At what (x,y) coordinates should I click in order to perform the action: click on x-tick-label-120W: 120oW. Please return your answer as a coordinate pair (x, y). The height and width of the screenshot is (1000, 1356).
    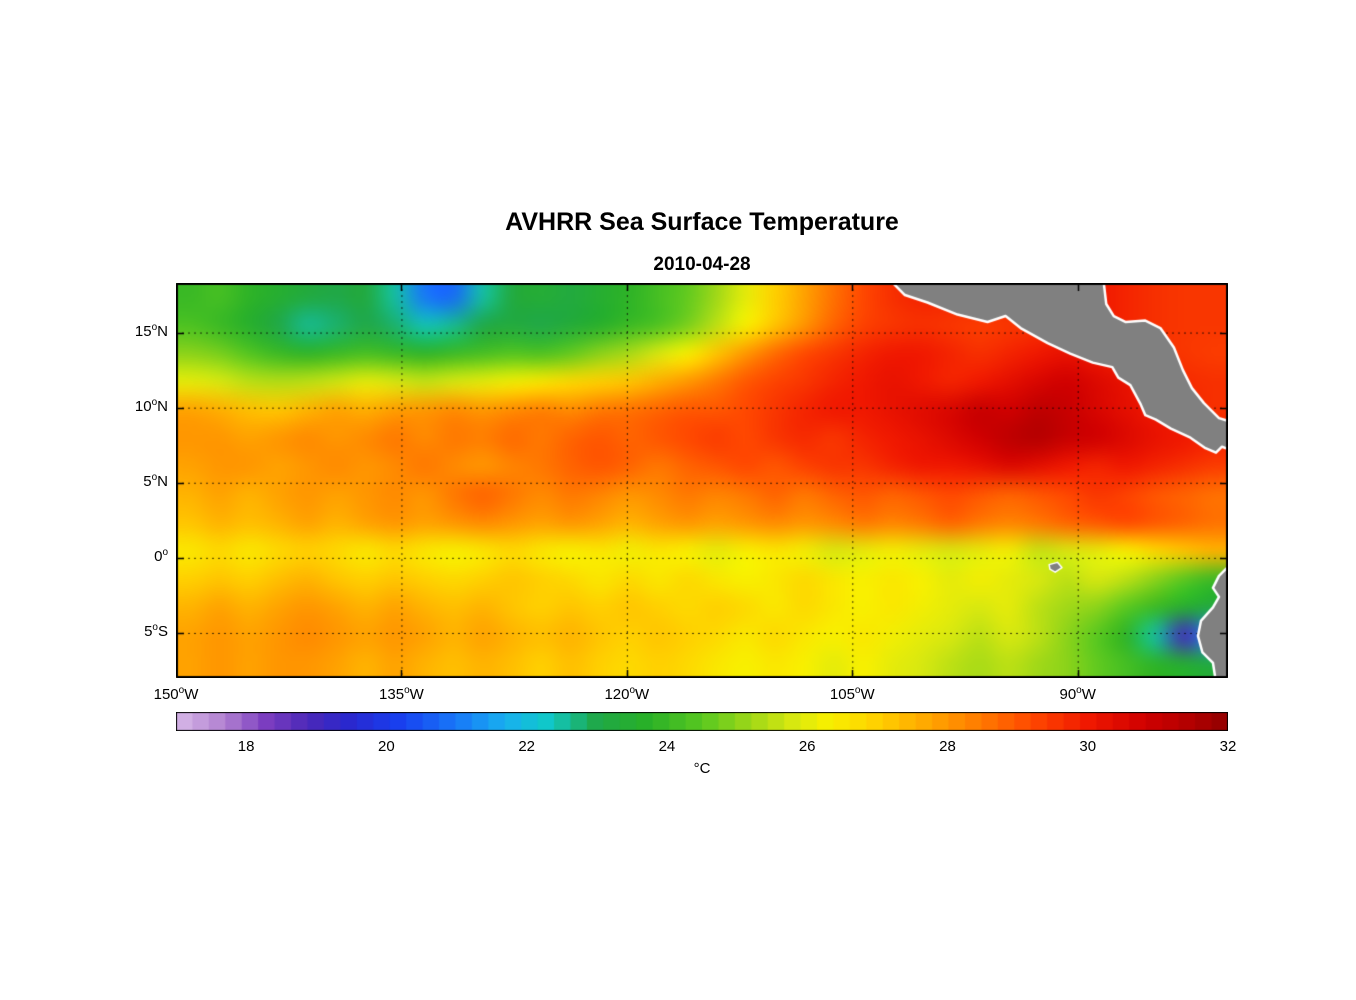
    Looking at the image, I should click on (627, 694).